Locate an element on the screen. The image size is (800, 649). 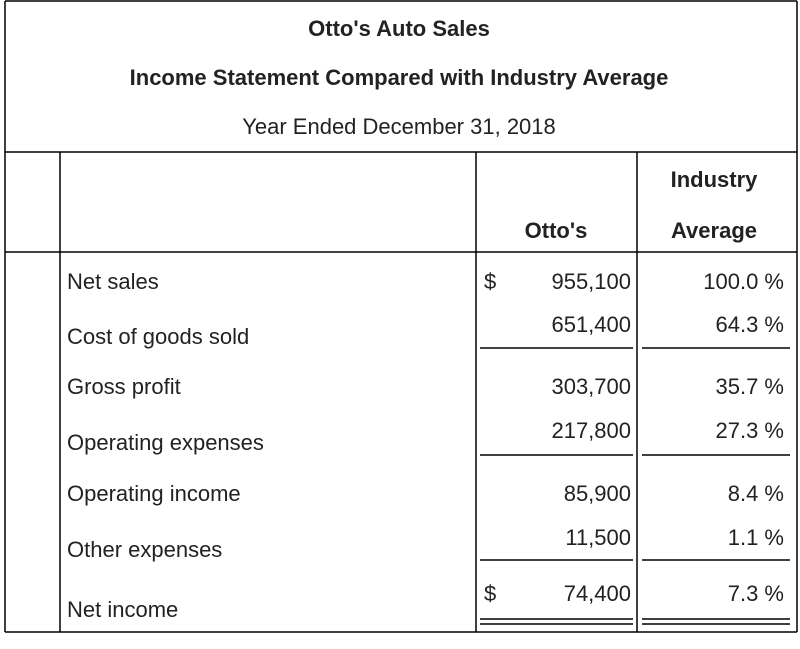
period: Year Ended December 31, 2018 is located at coordinates (399, 126).